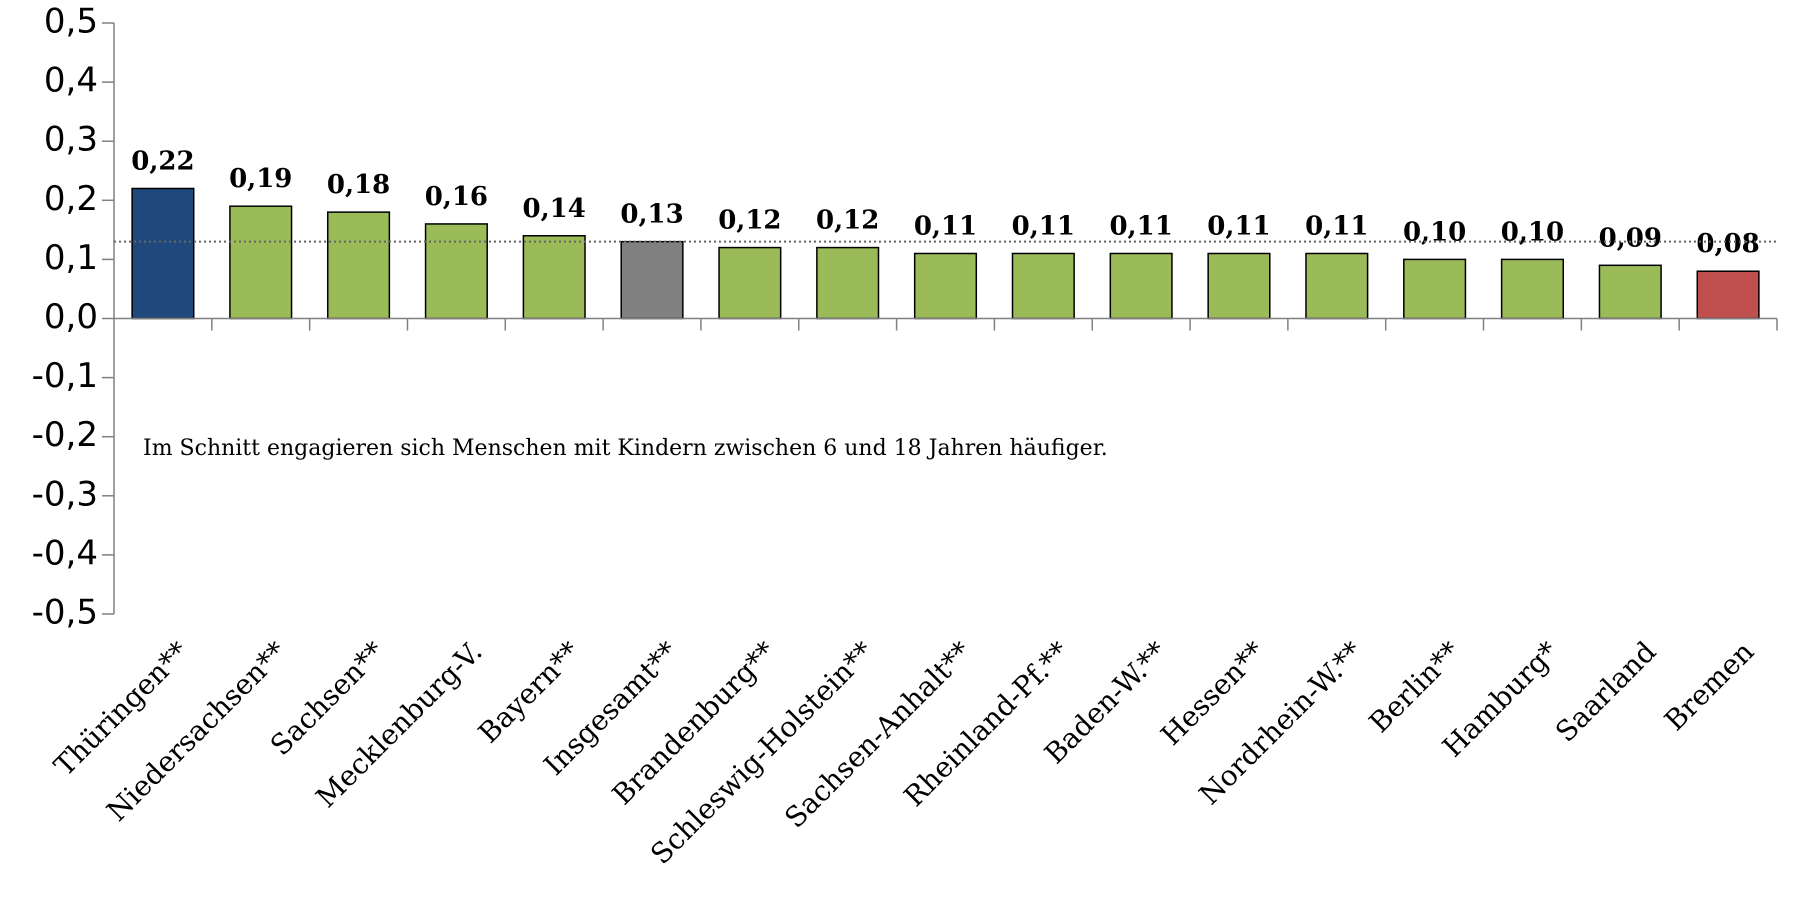 This screenshot has height=899, width=1795. What do you see at coordinates (65, 613) in the screenshot?
I see `y-tick-label: -0,5` at bounding box center [65, 613].